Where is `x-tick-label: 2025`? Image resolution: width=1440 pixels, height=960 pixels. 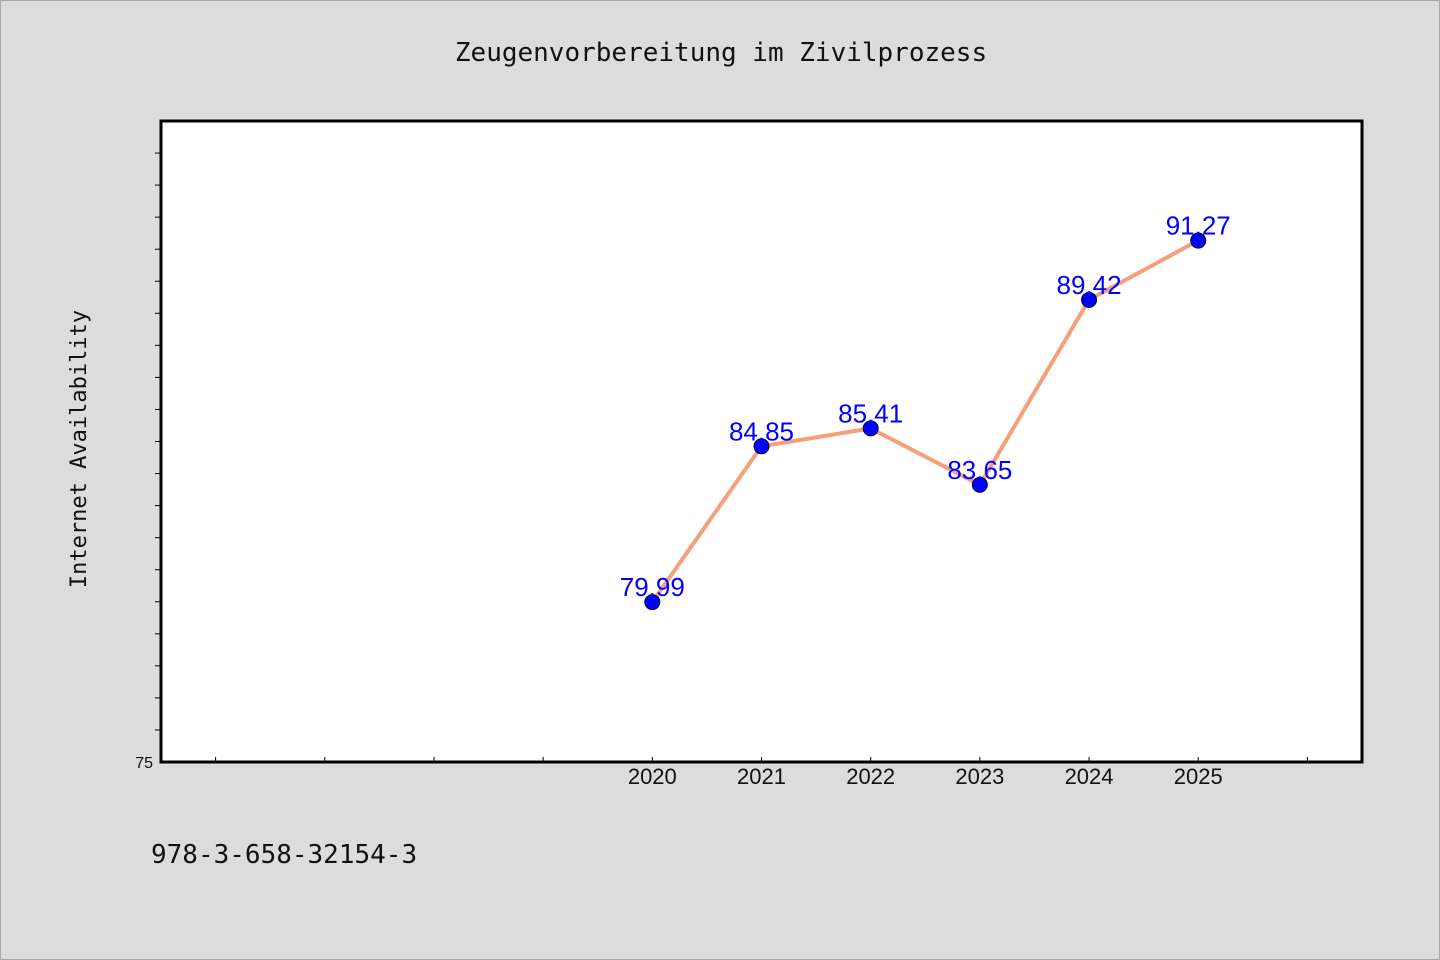 x-tick-label: 2025 is located at coordinates (1198, 776).